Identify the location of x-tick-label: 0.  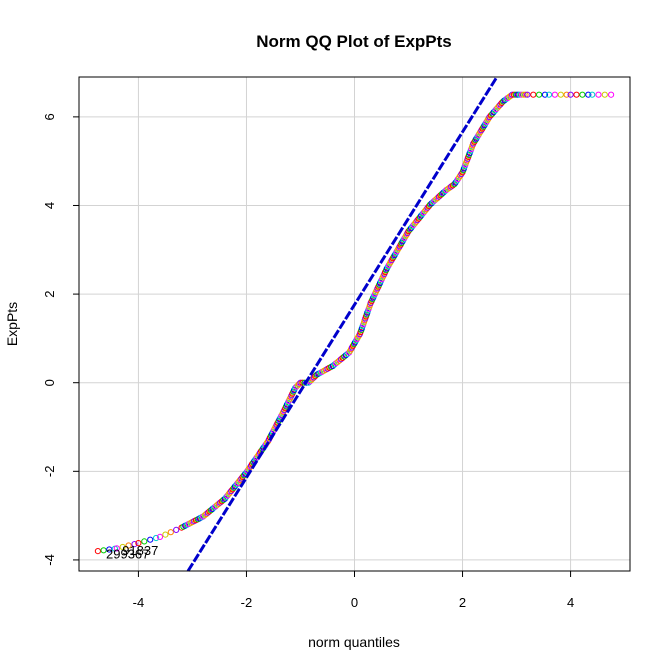
(354, 602).